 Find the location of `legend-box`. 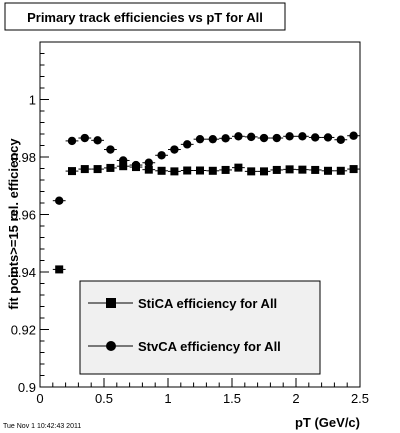

legend-box is located at coordinates (200, 327).